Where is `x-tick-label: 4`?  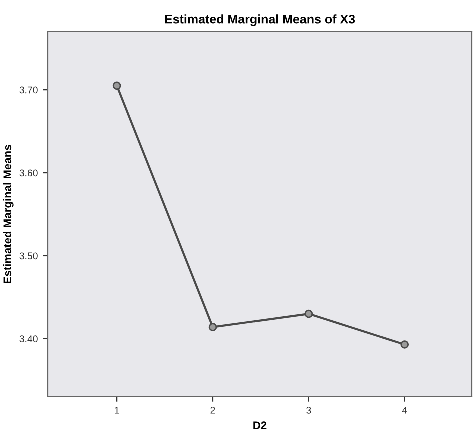 x-tick-label: 4 is located at coordinates (405, 410).